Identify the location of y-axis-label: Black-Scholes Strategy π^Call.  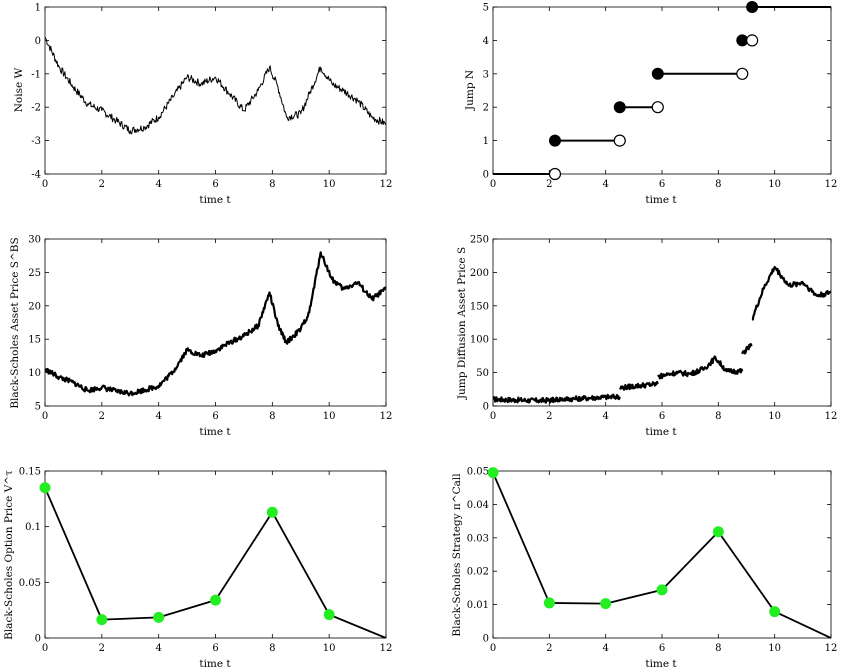
(457, 555).